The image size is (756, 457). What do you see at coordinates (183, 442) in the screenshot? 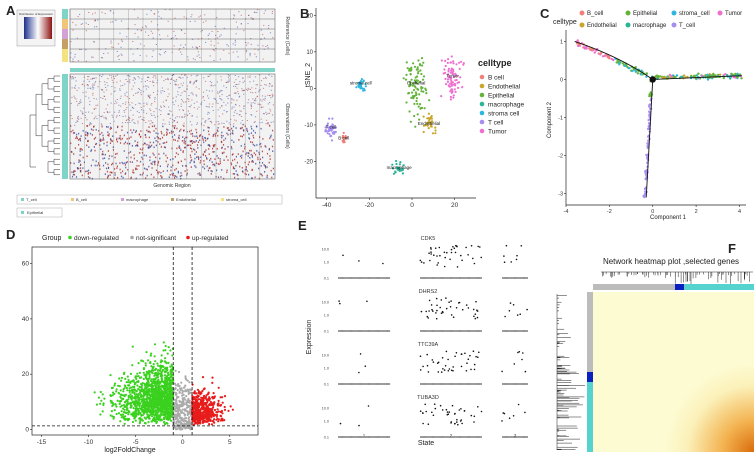
I see `x-tick-label: 0` at bounding box center [183, 442].